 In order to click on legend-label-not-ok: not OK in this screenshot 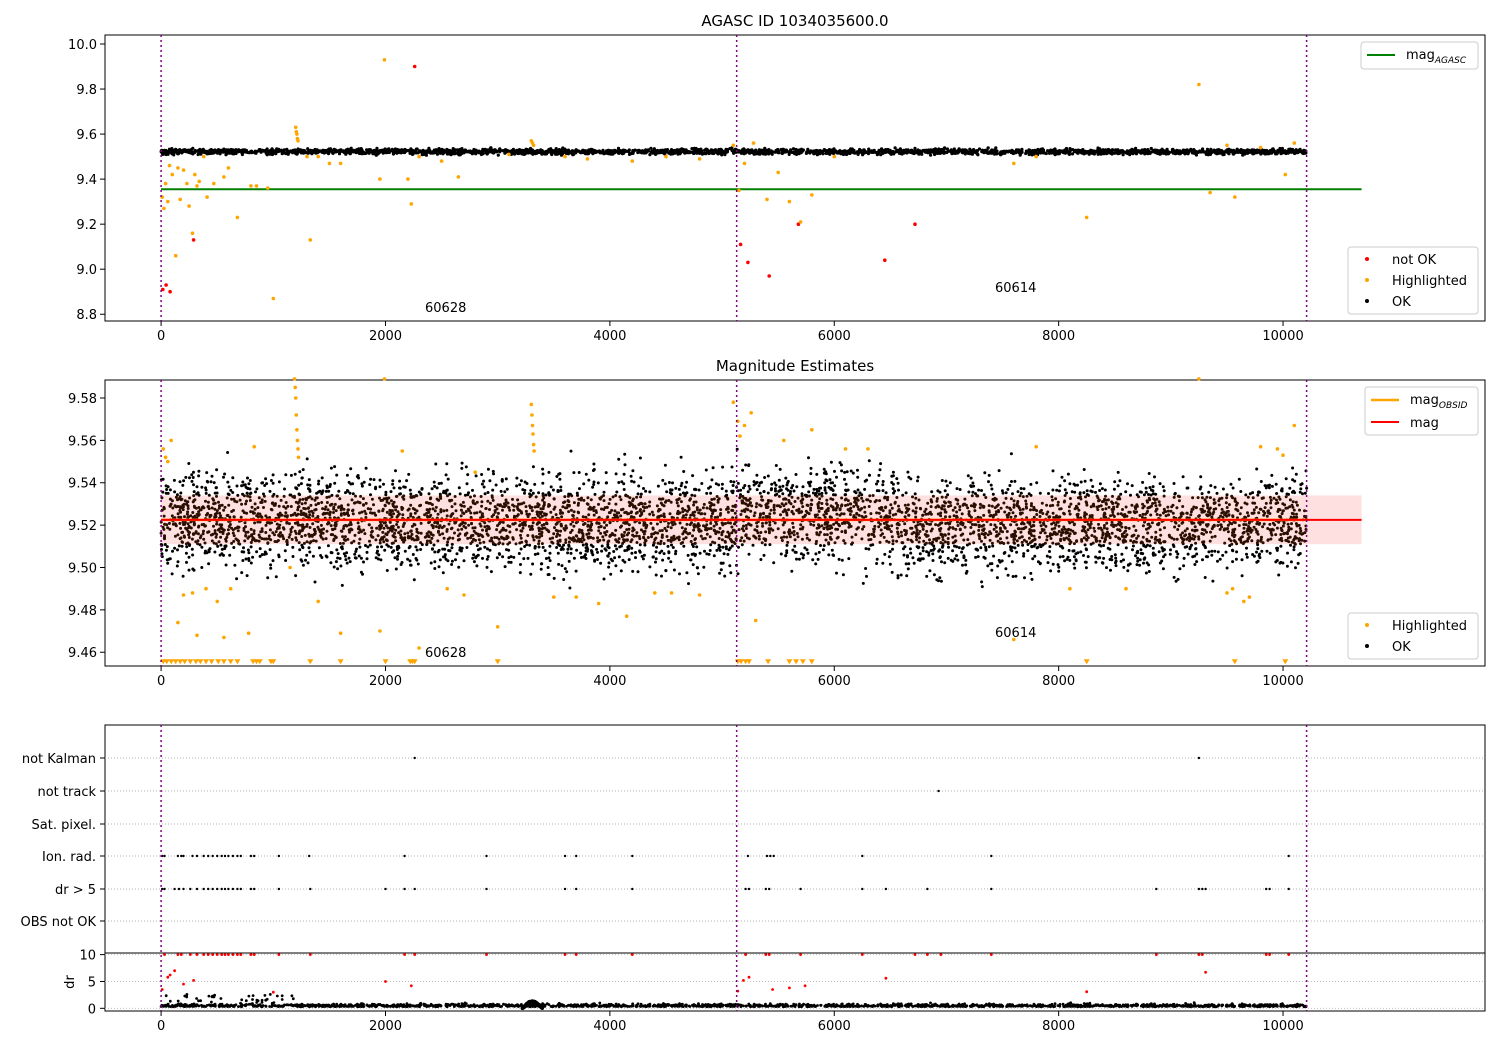, I will do `click(1414, 260)`.